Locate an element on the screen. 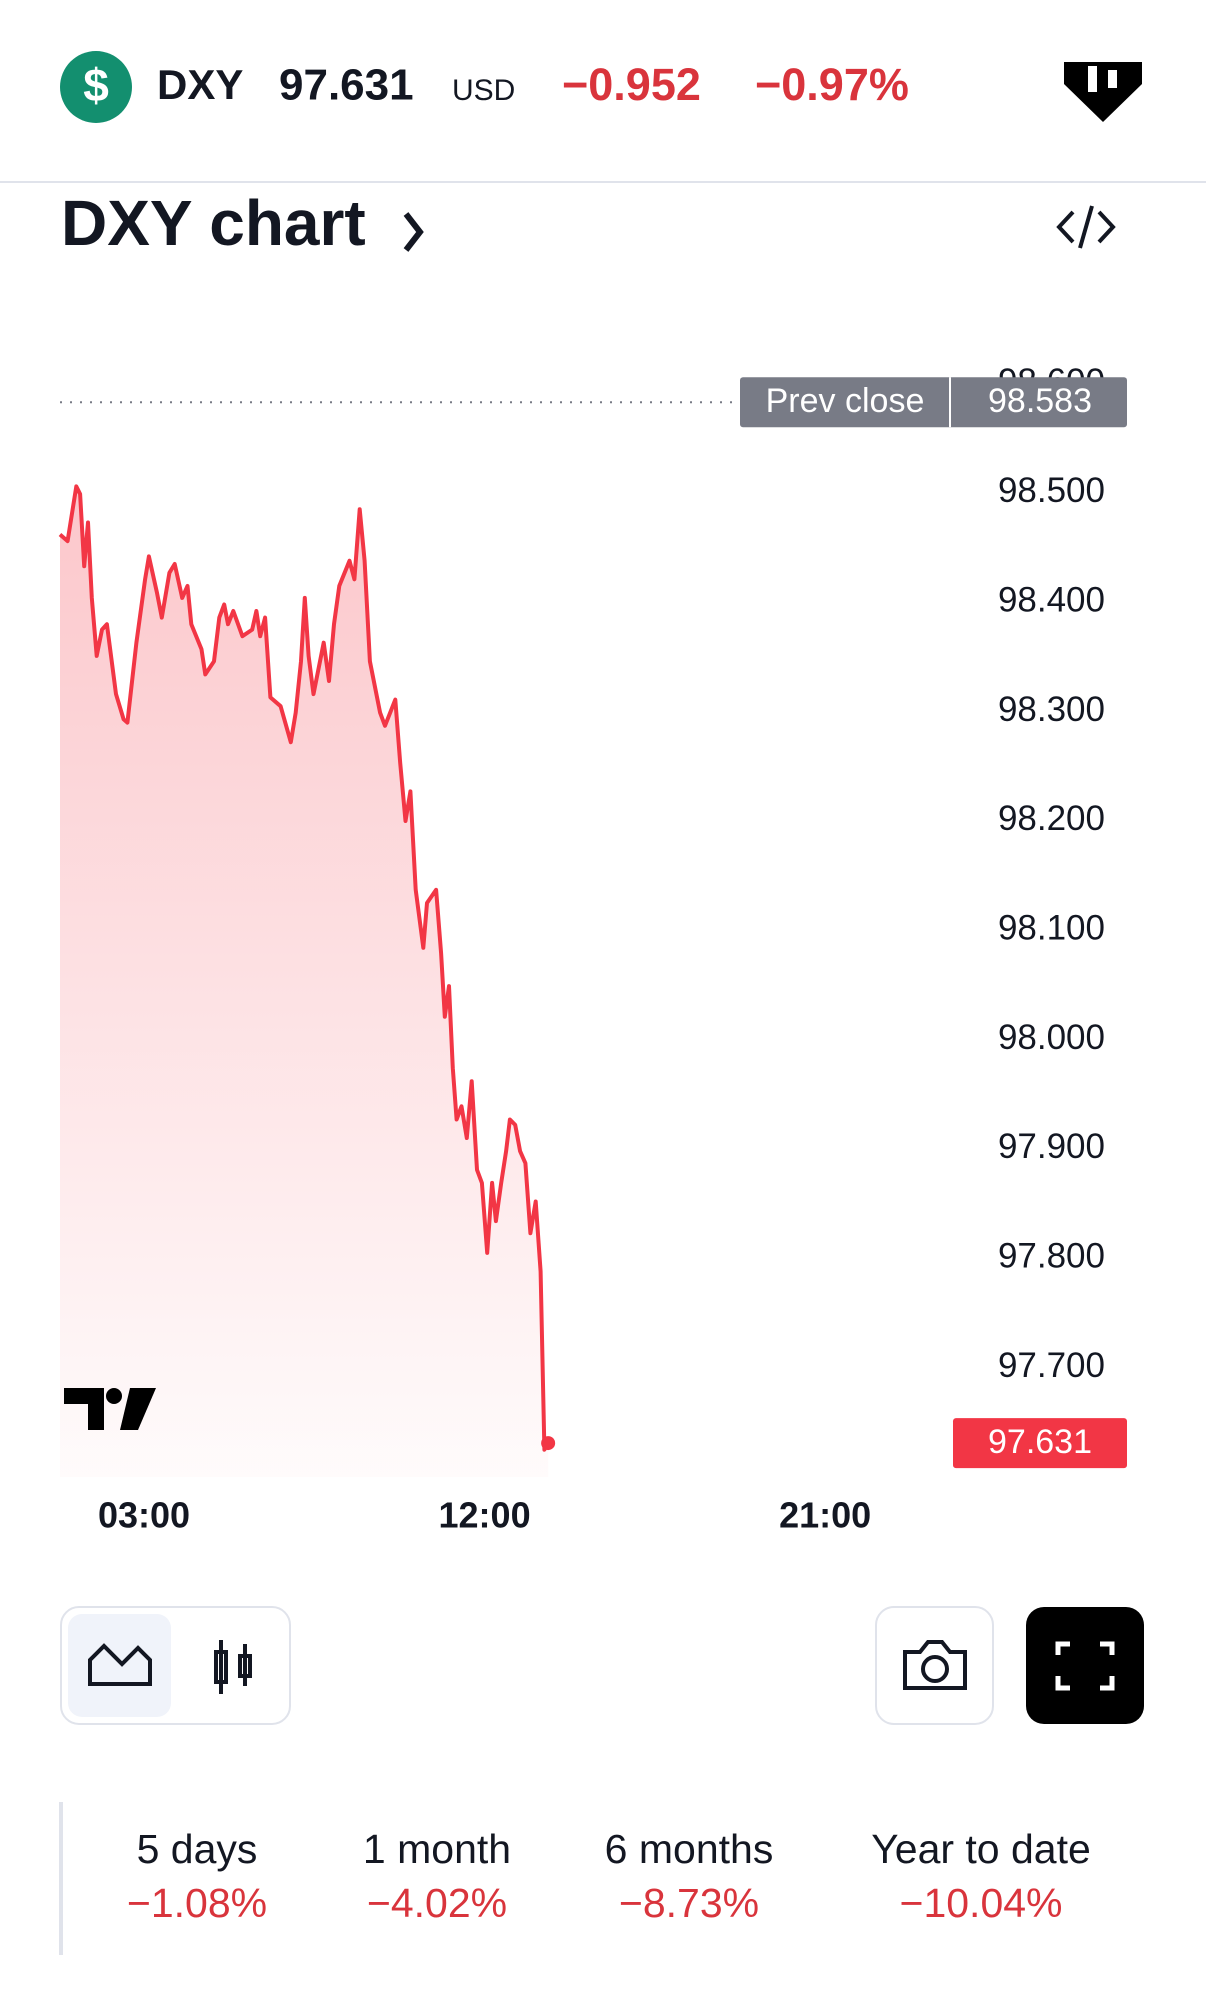  y-tick-label: 98.500 is located at coordinates (1051, 490).